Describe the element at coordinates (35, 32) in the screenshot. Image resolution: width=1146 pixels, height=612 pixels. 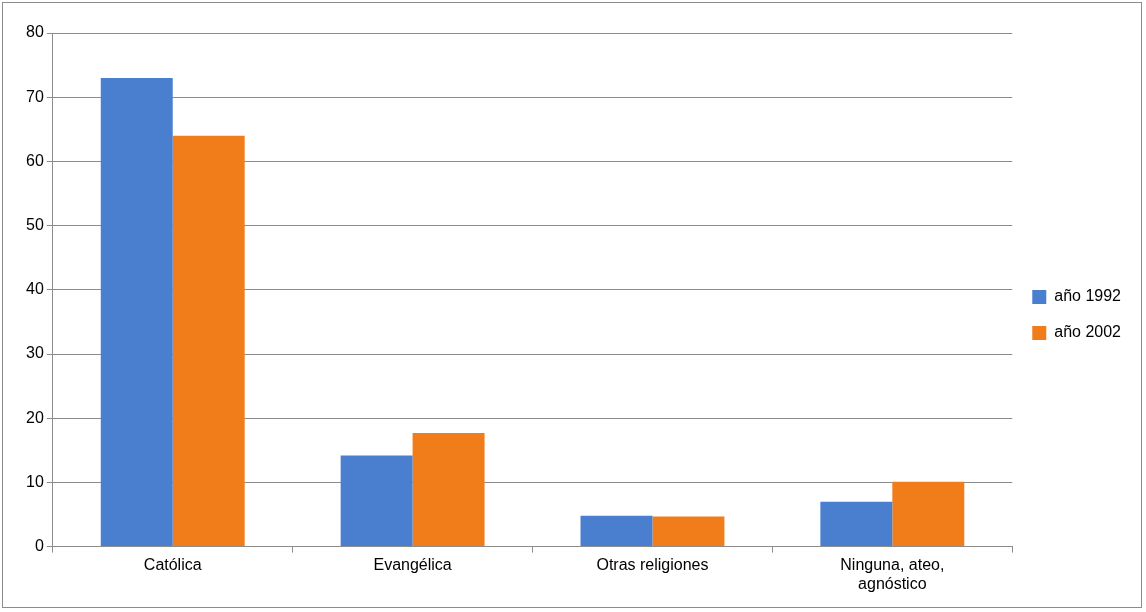
I see `y-tick-label: 80` at that location.